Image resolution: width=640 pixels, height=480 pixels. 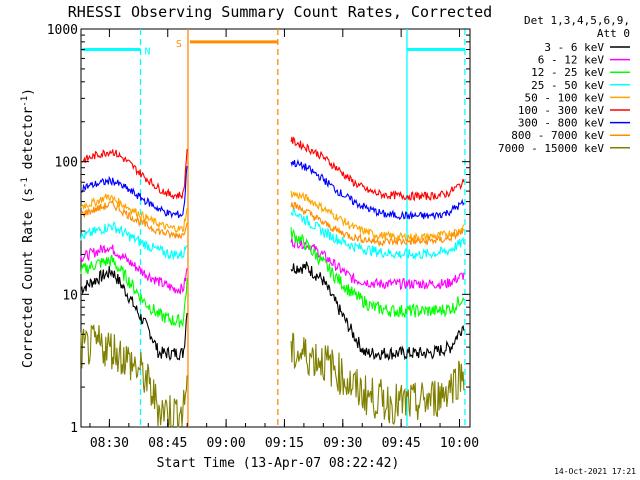 What do you see at coordinates (613, 33) in the screenshot?
I see `legend-header-line-2: Att 0` at bounding box center [613, 33].